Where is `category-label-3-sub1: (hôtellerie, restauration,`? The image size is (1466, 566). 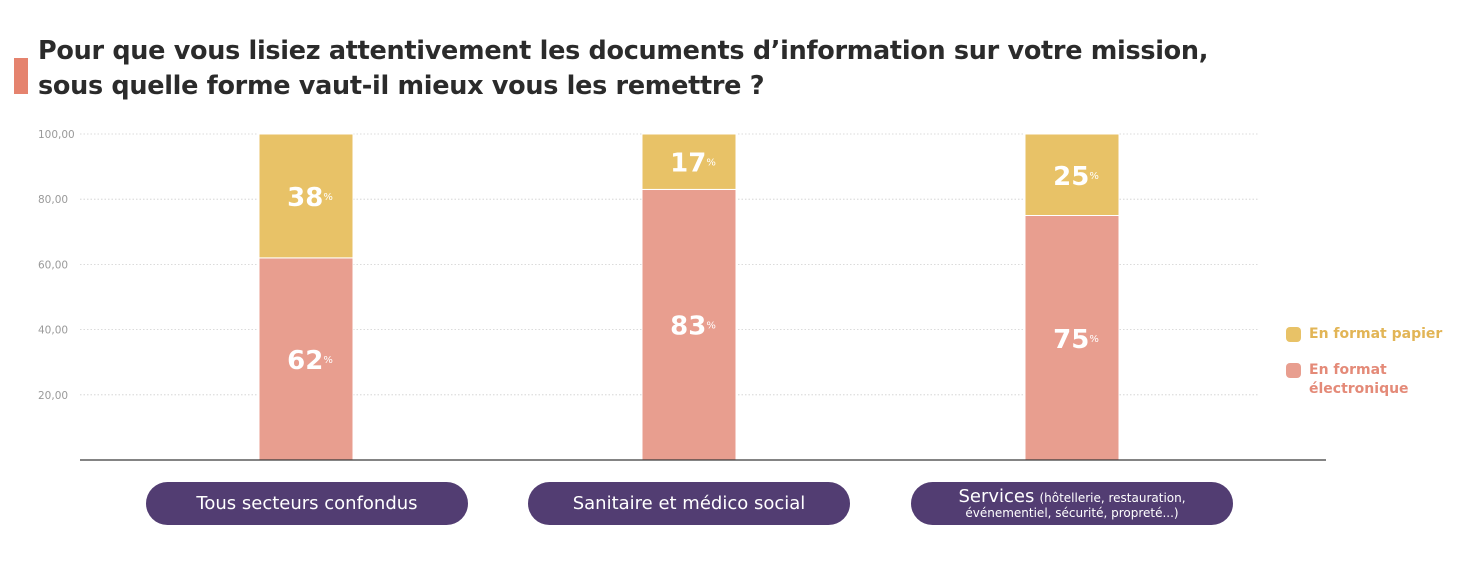
category-label-3-sub1: (hôtellerie, restauration, is located at coordinates (1112, 498).